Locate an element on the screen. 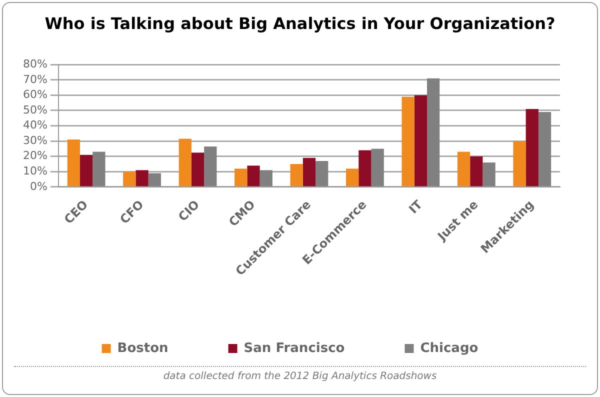  legend-label: Chicago is located at coordinates (449, 348).